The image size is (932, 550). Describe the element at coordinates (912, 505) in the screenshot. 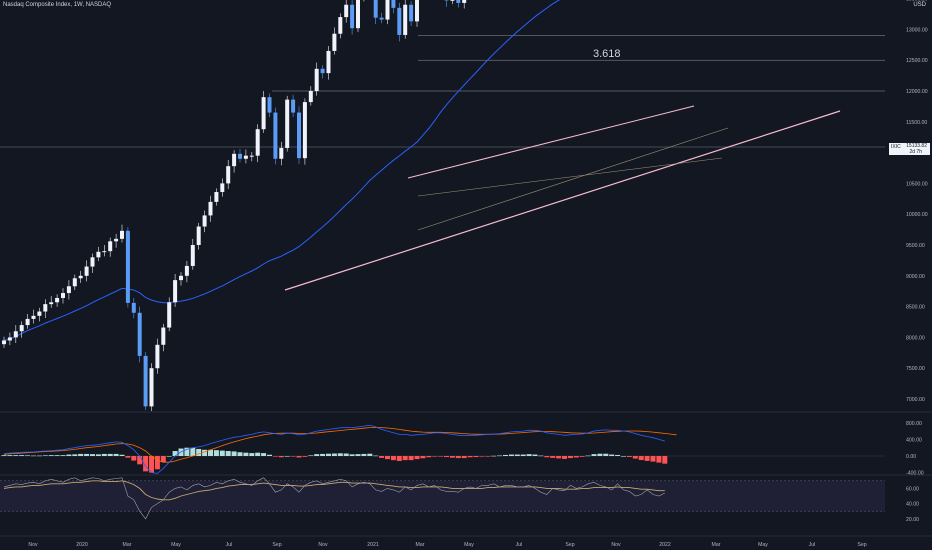

I see `rsi-axis-tick: 40.00` at that location.